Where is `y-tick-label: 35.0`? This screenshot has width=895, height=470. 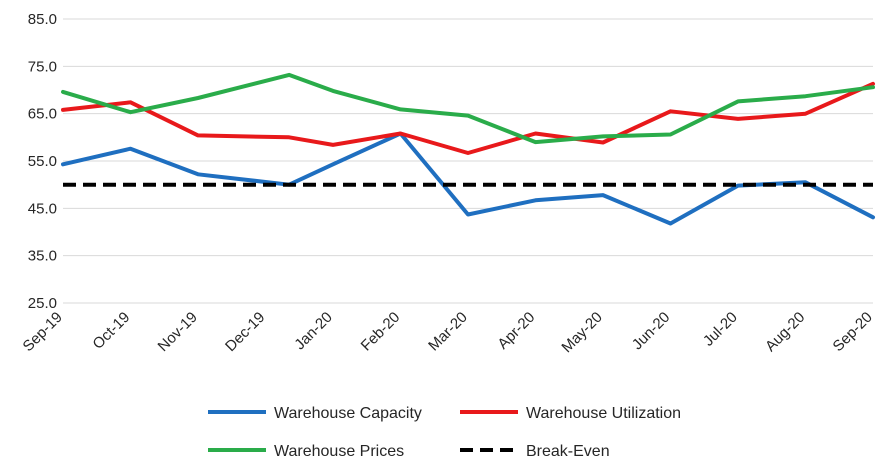
y-tick-label: 35.0 is located at coordinates (42, 256).